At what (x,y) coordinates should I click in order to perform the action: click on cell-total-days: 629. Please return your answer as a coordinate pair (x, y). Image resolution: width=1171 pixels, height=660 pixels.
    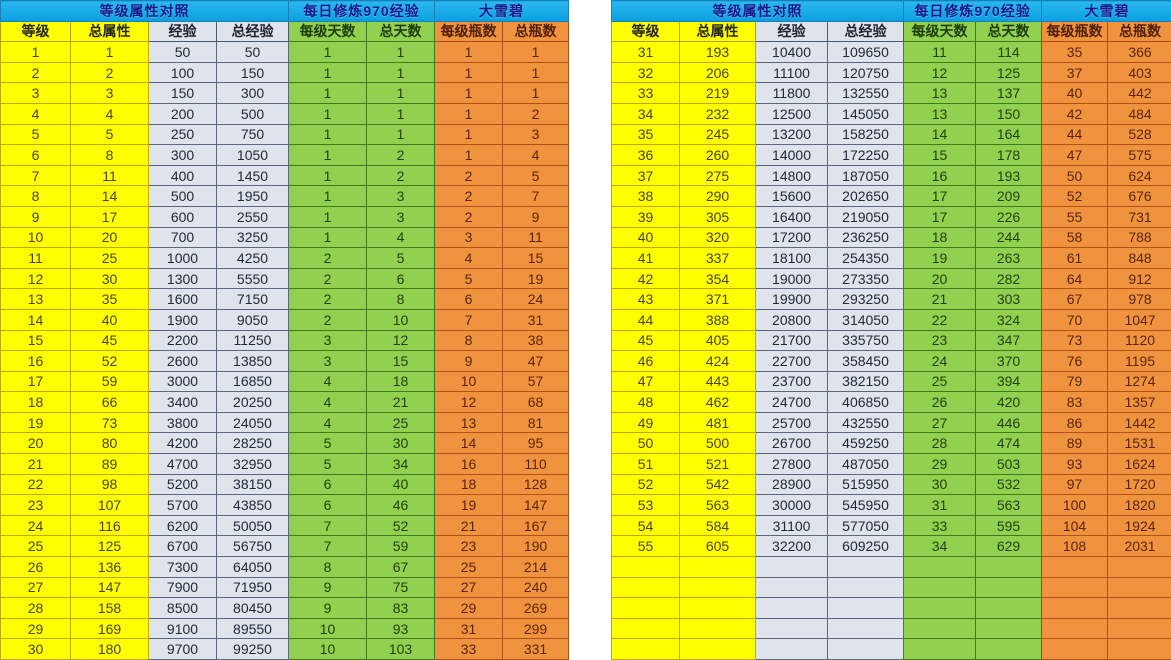
    Looking at the image, I should click on (1009, 546).